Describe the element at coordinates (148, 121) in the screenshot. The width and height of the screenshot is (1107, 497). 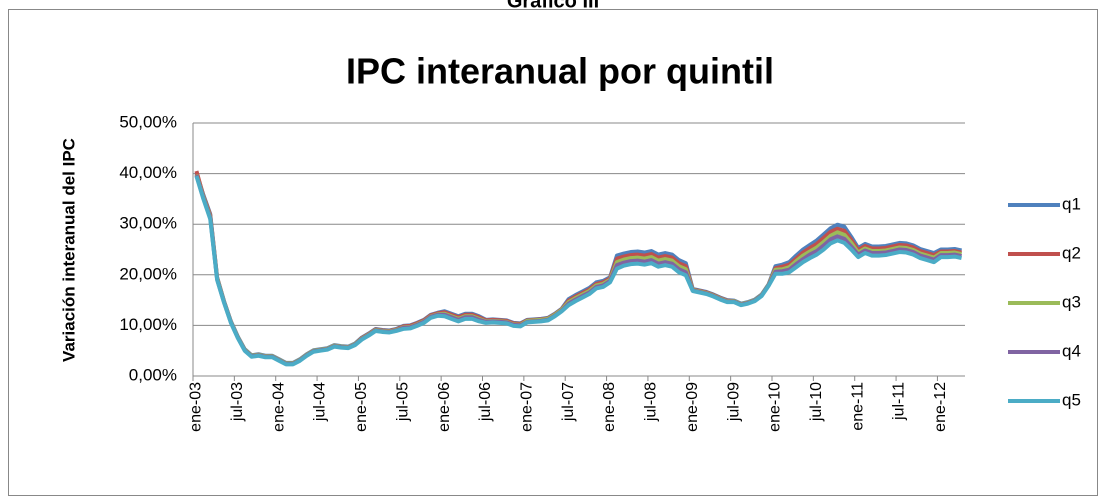
I see `y-tick-label: 50,00%` at that location.